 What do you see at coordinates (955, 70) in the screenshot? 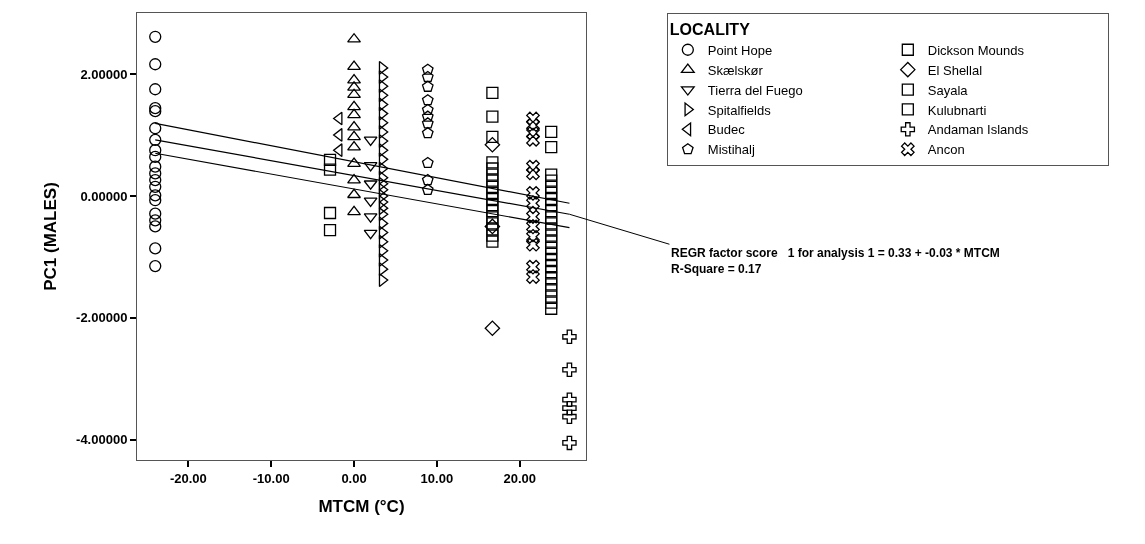
I see `legend-label: El Shellal` at bounding box center [955, 70].